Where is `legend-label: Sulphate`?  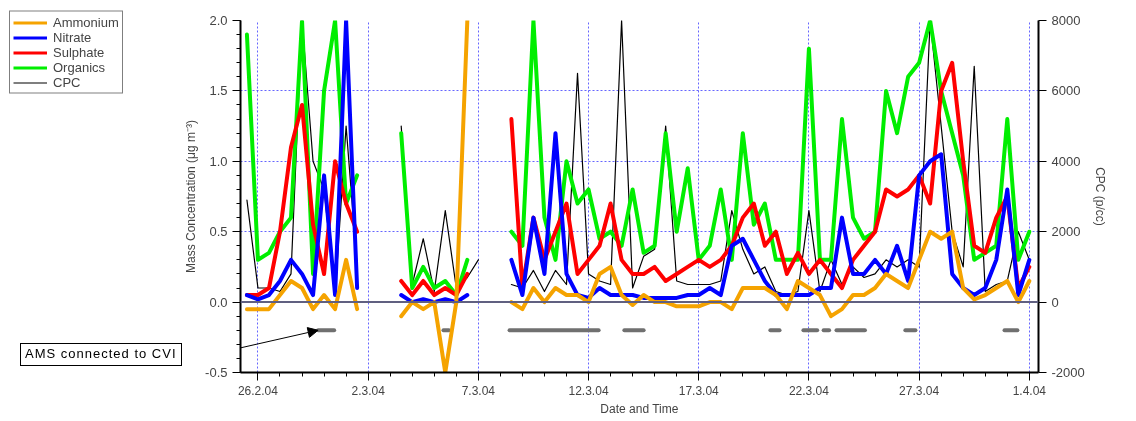
legend-label: Sulphate is located at coordinates (79, 52).